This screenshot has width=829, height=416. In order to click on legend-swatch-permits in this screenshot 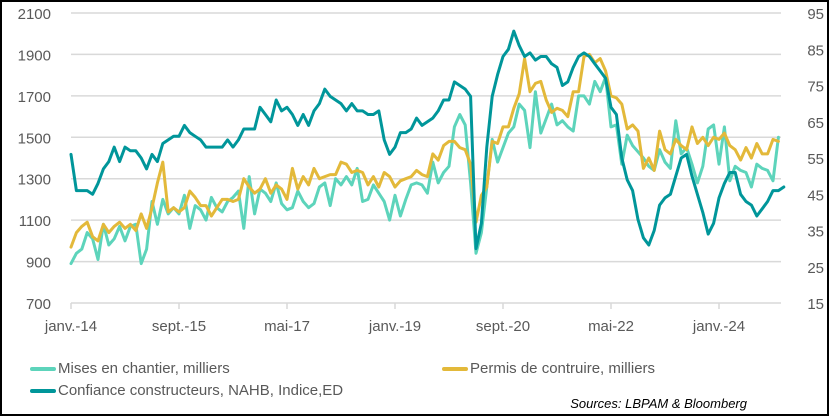, I will do `click(455, 368)`.